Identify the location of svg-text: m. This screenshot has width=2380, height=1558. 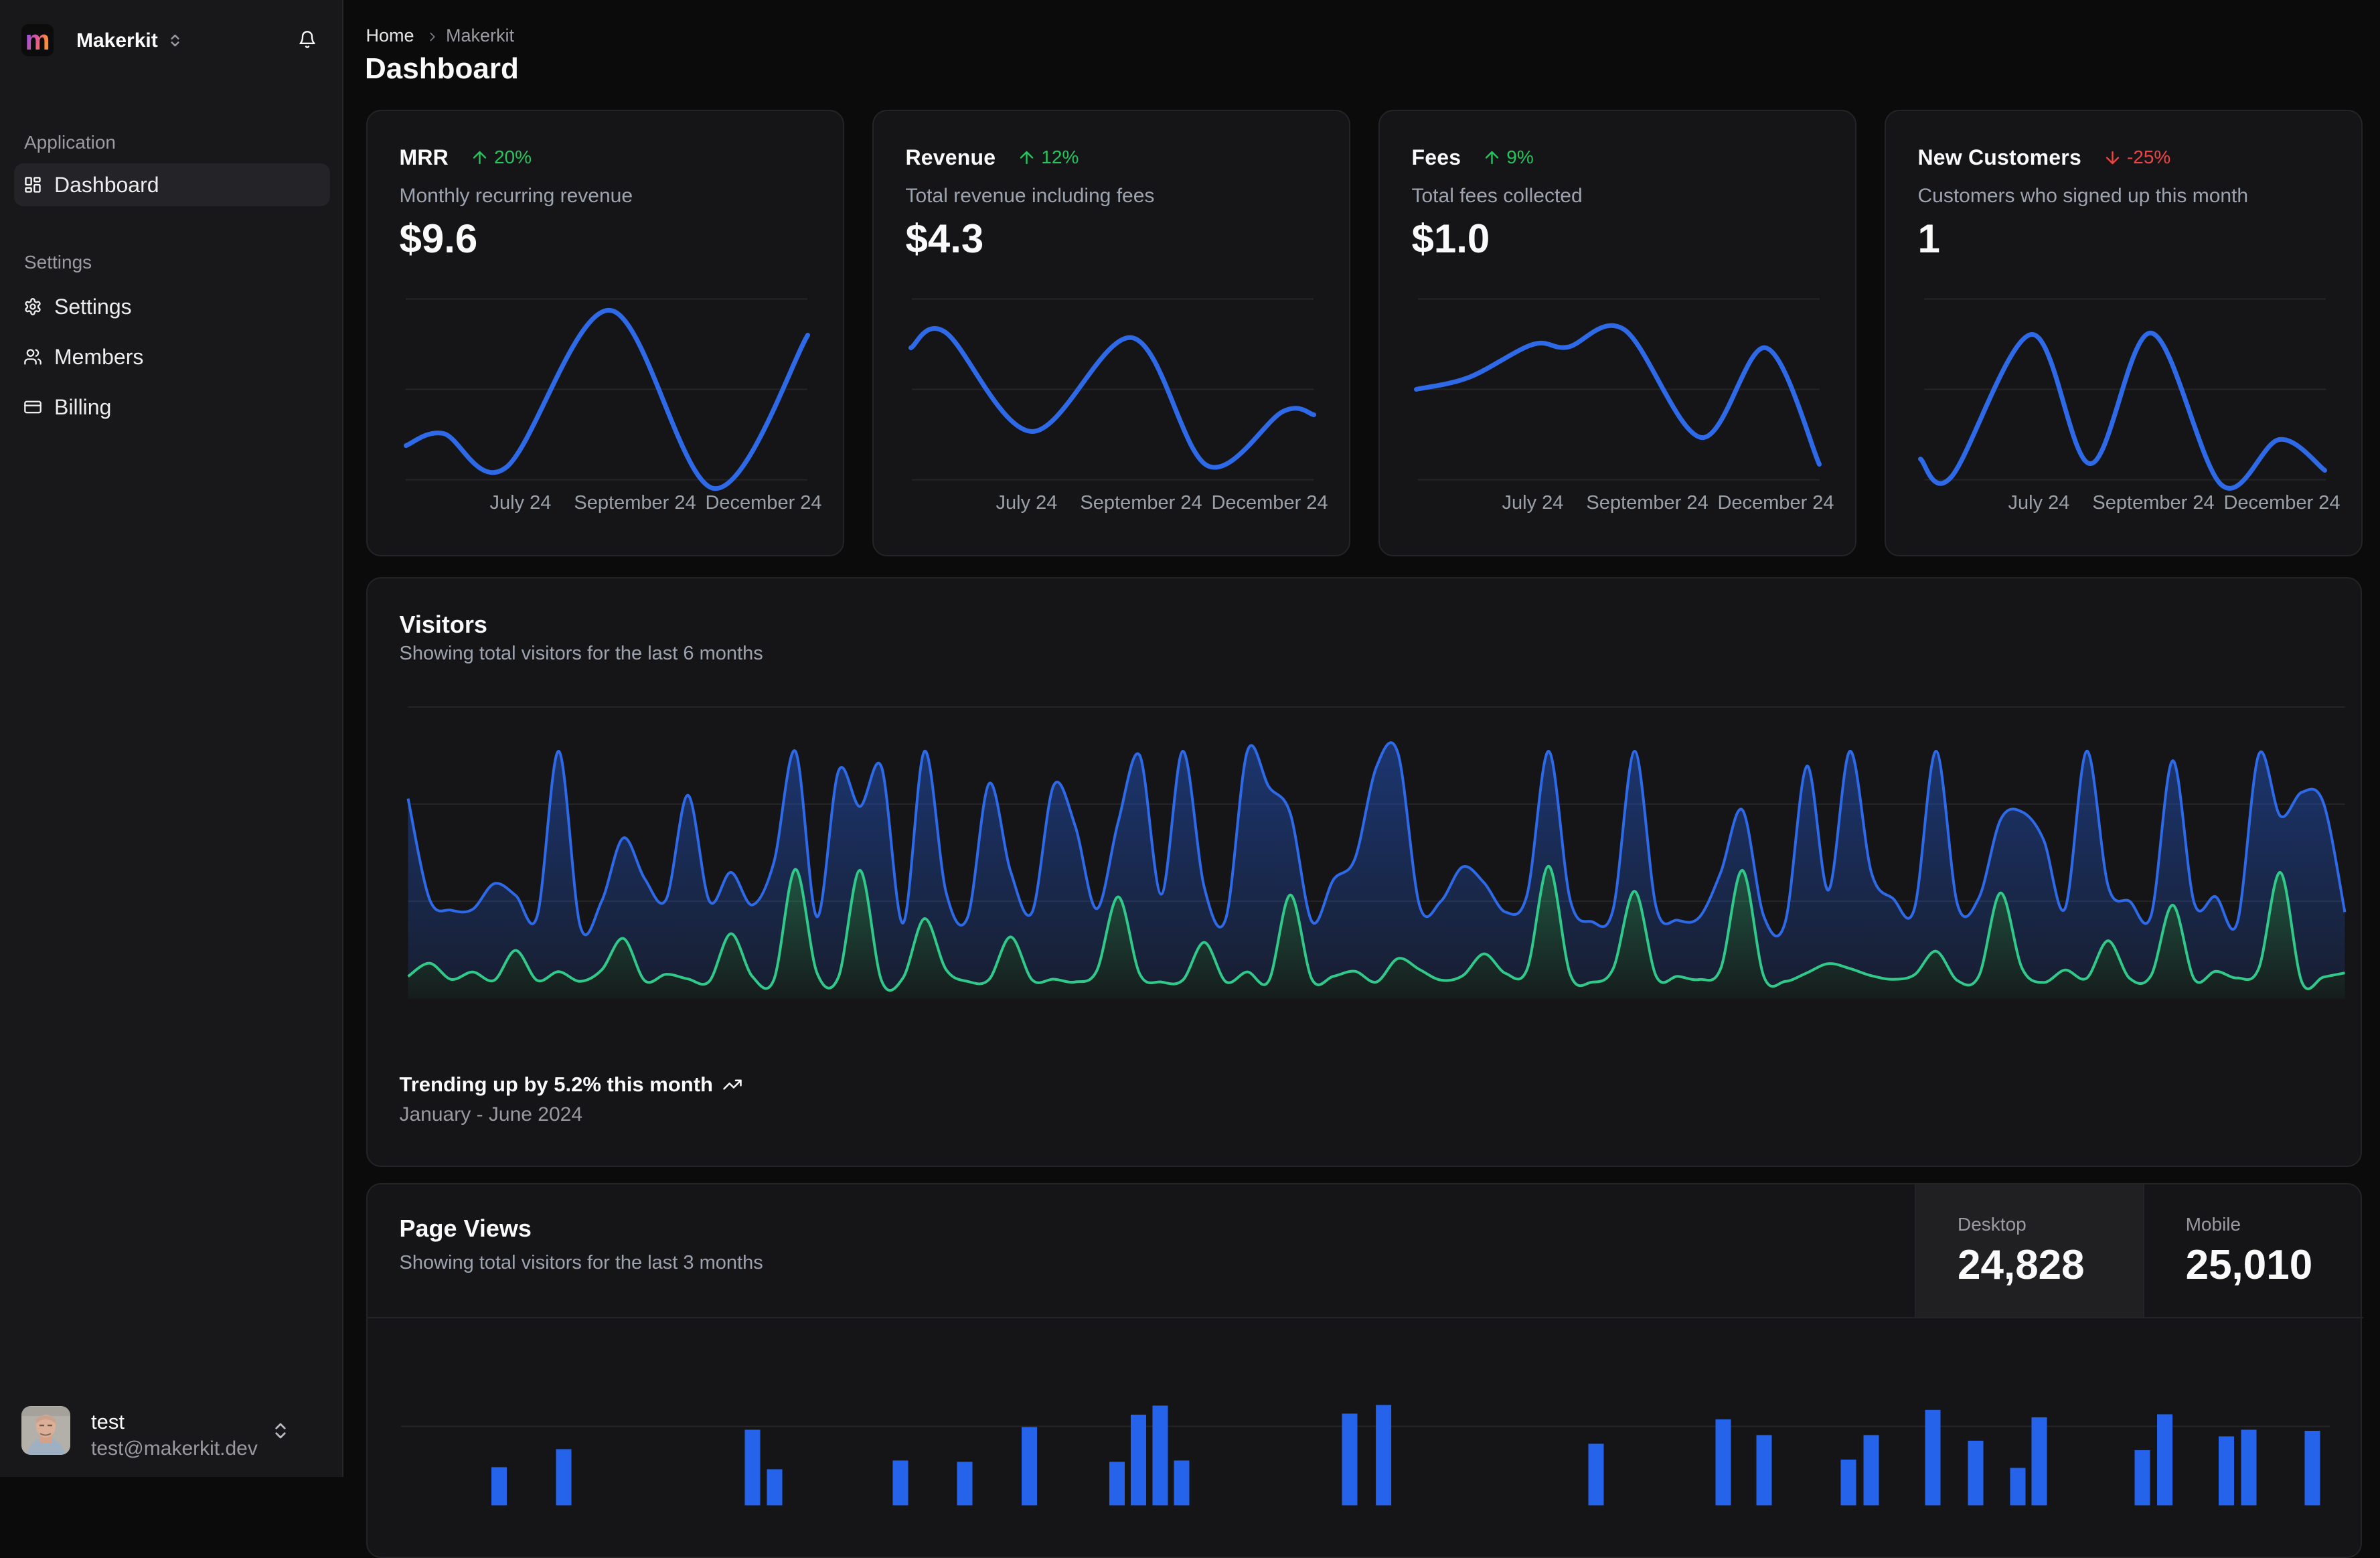
(37, 40).